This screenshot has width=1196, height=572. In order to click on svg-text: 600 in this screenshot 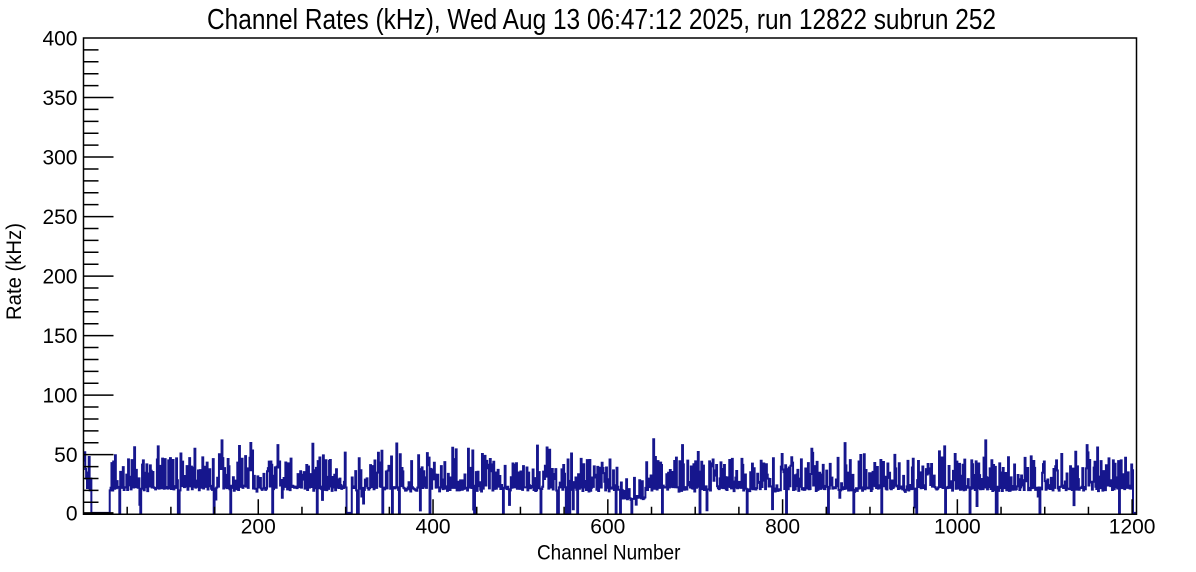, I will do `click(607, 527)`.